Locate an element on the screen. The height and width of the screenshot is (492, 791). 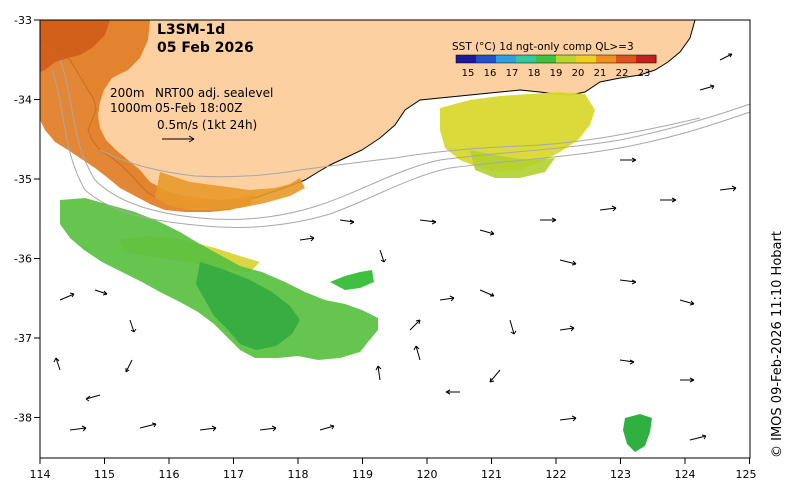
sst-hot-patch is located at coordinates (75, 46).